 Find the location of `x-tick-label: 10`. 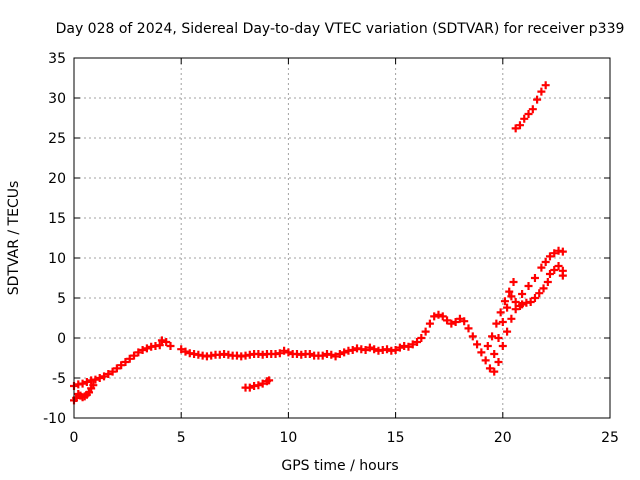

x-tick-label: 10 is located at coordinates (288, 438).